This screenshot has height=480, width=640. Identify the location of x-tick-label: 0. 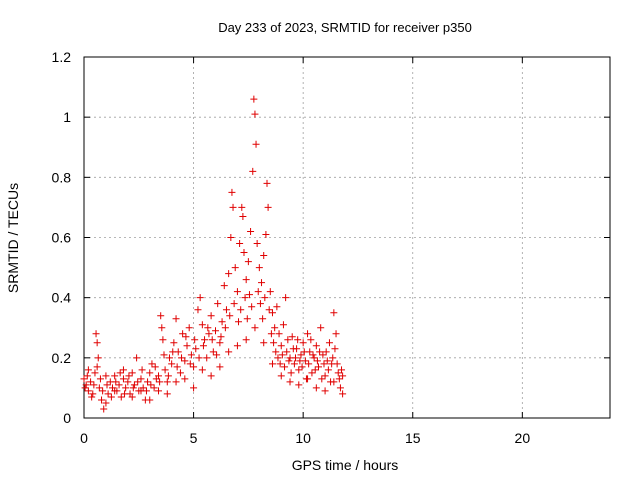
(84, 438).